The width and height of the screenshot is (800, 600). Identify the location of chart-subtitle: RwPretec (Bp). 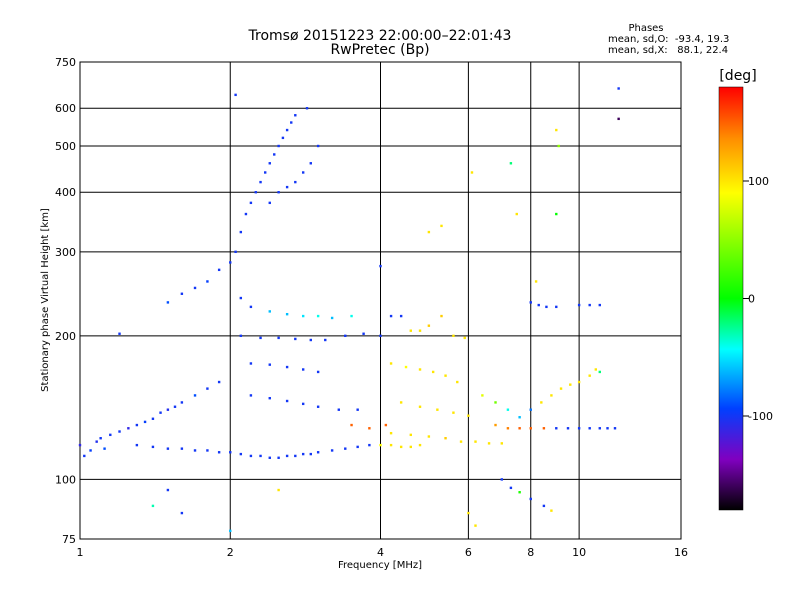
(379, 50).